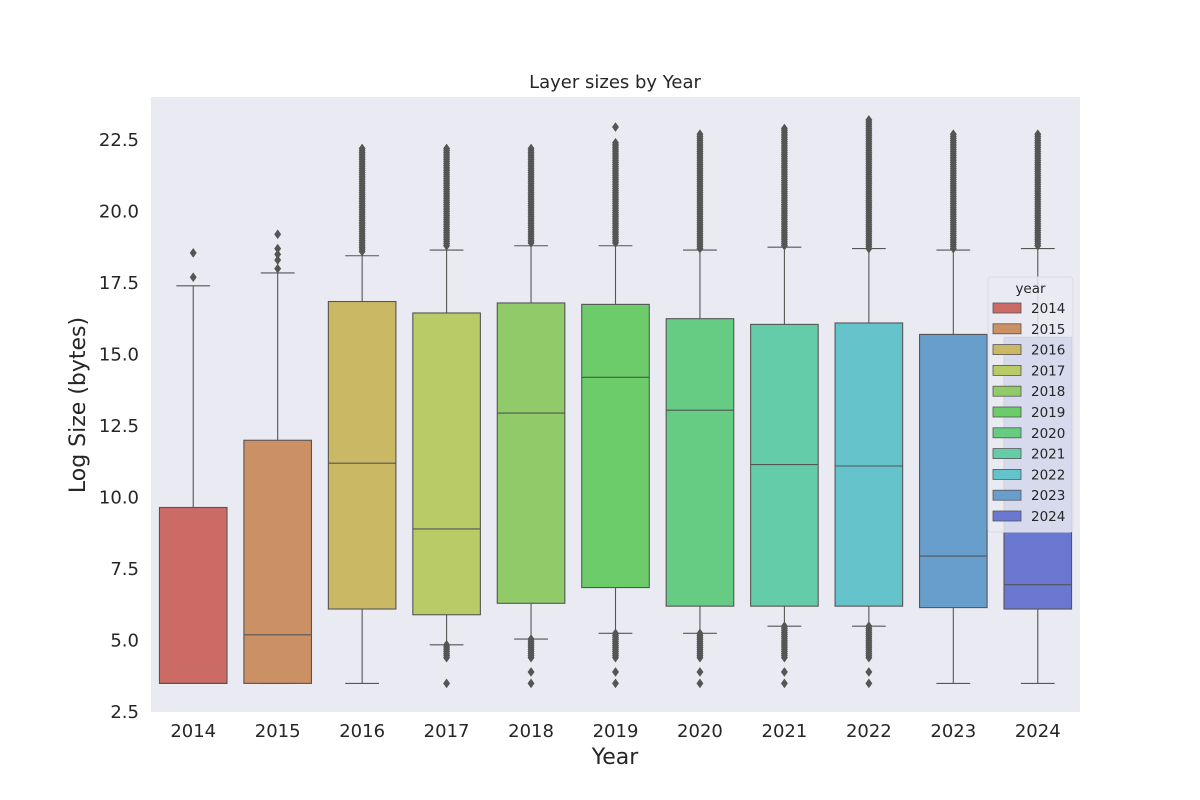 The width and height of the screenshot is (1200, 800). I want to click on y-tick-label: 10.0, so click(119, 497).